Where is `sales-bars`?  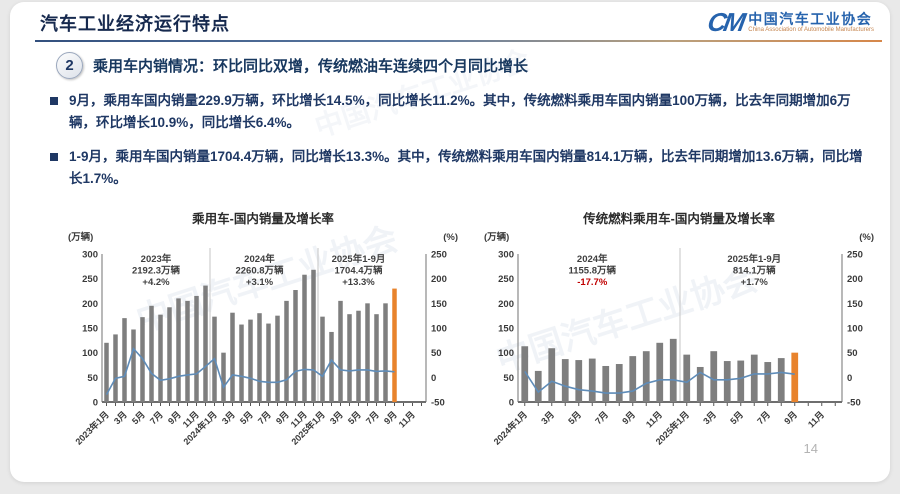 sales-bars is located at coordinates (660, 370).